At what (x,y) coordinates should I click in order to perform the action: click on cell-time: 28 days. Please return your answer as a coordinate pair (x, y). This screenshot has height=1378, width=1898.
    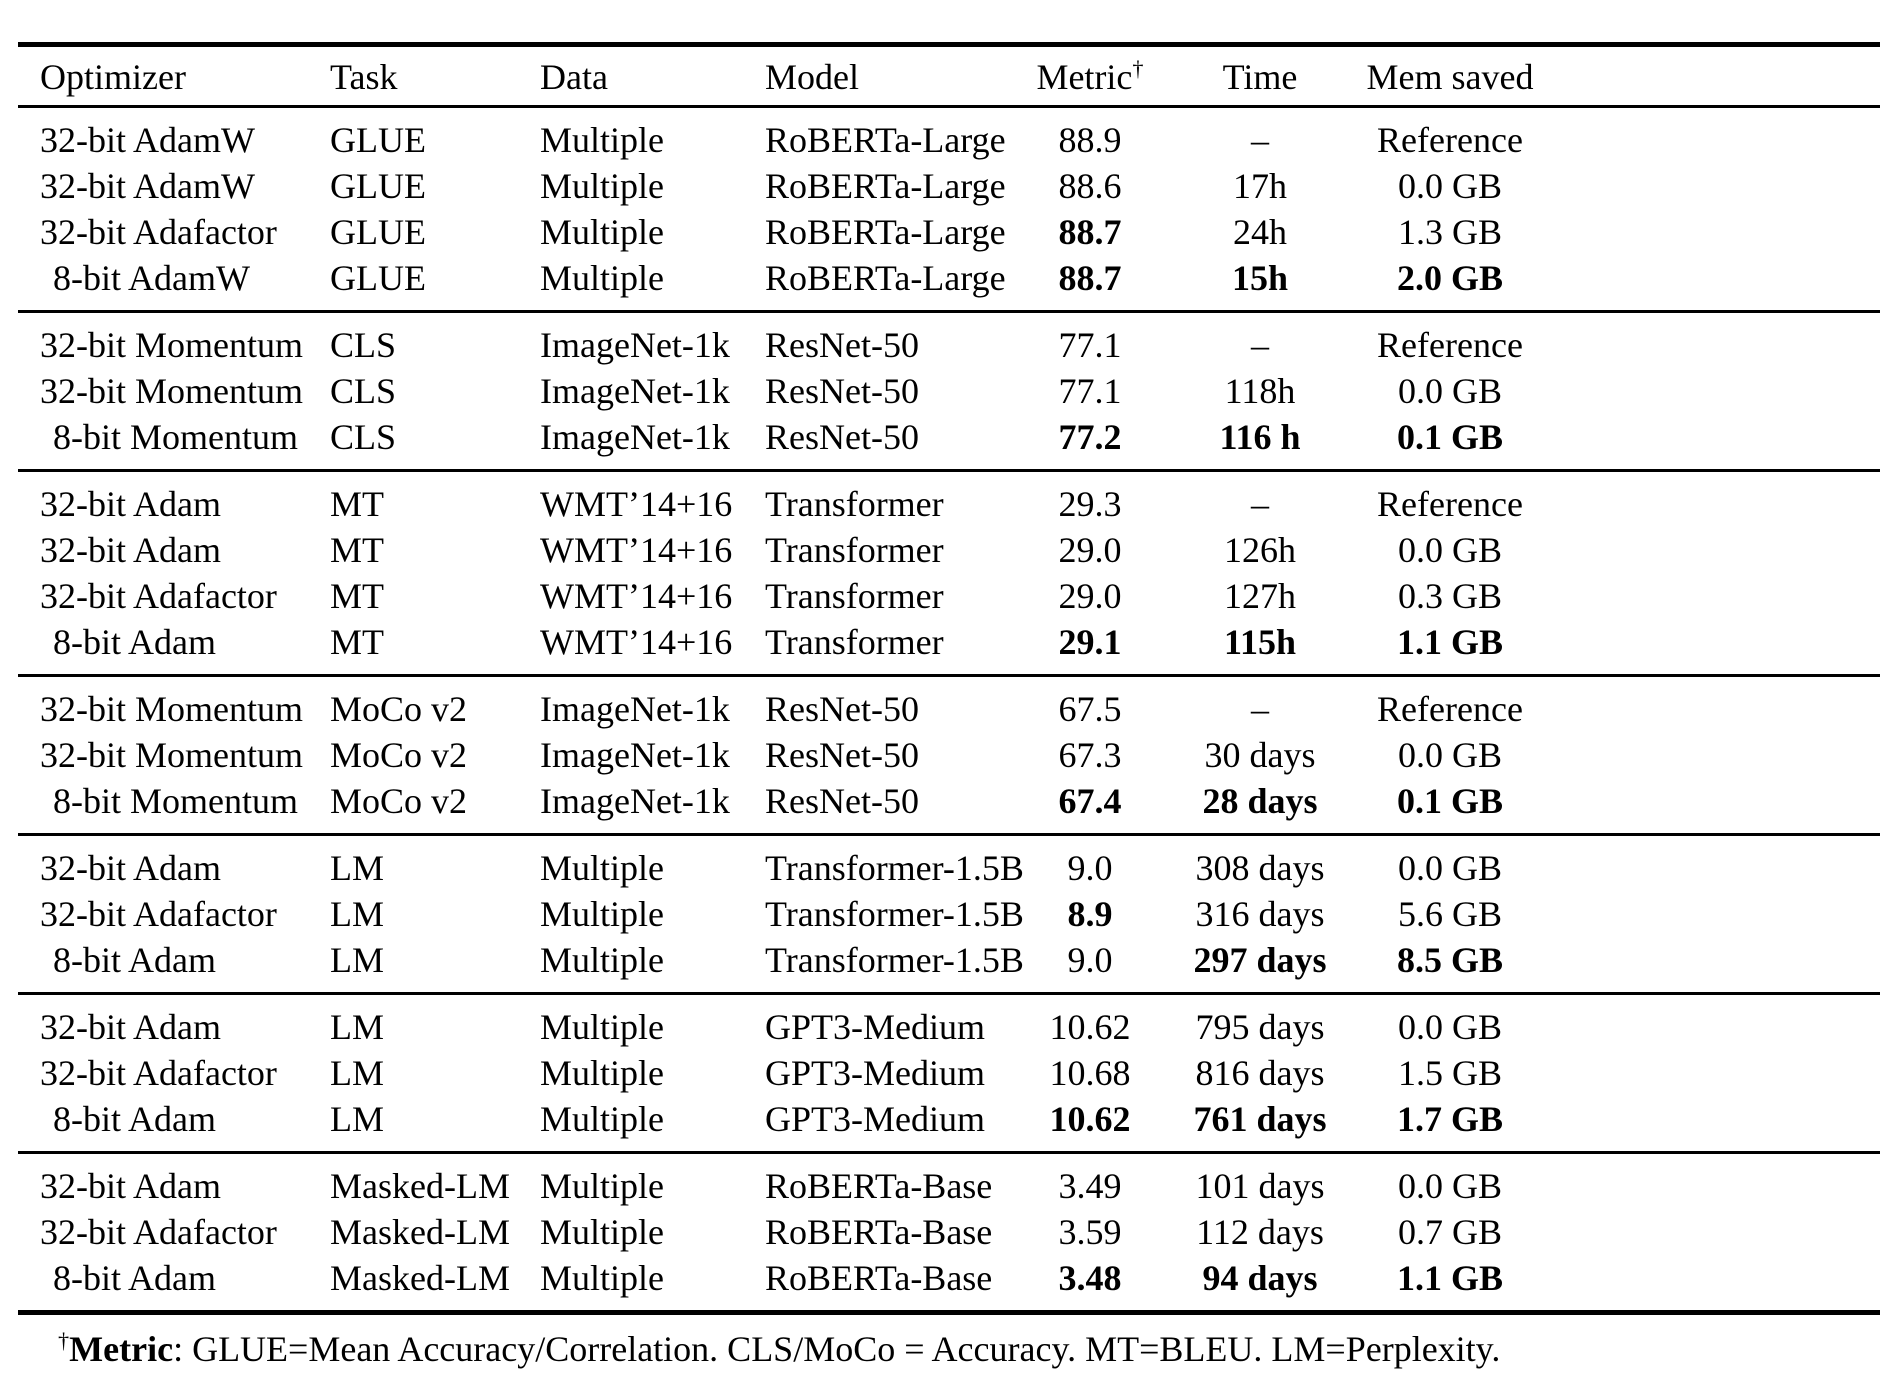
    Looking at the image, I should click on (1260, 801).